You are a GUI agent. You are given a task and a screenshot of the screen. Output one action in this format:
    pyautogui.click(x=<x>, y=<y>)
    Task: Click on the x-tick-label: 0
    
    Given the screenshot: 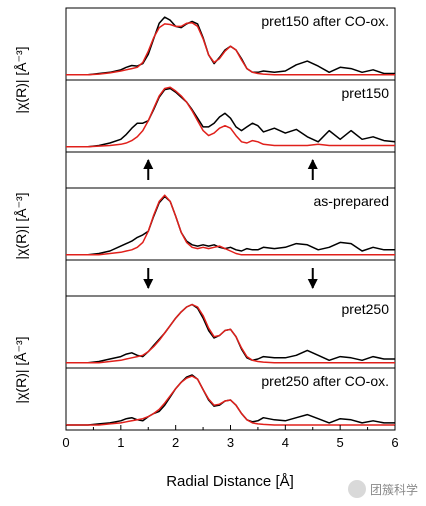 What is the action you would take?
    pyautogui.click(x=65, y=442)
    